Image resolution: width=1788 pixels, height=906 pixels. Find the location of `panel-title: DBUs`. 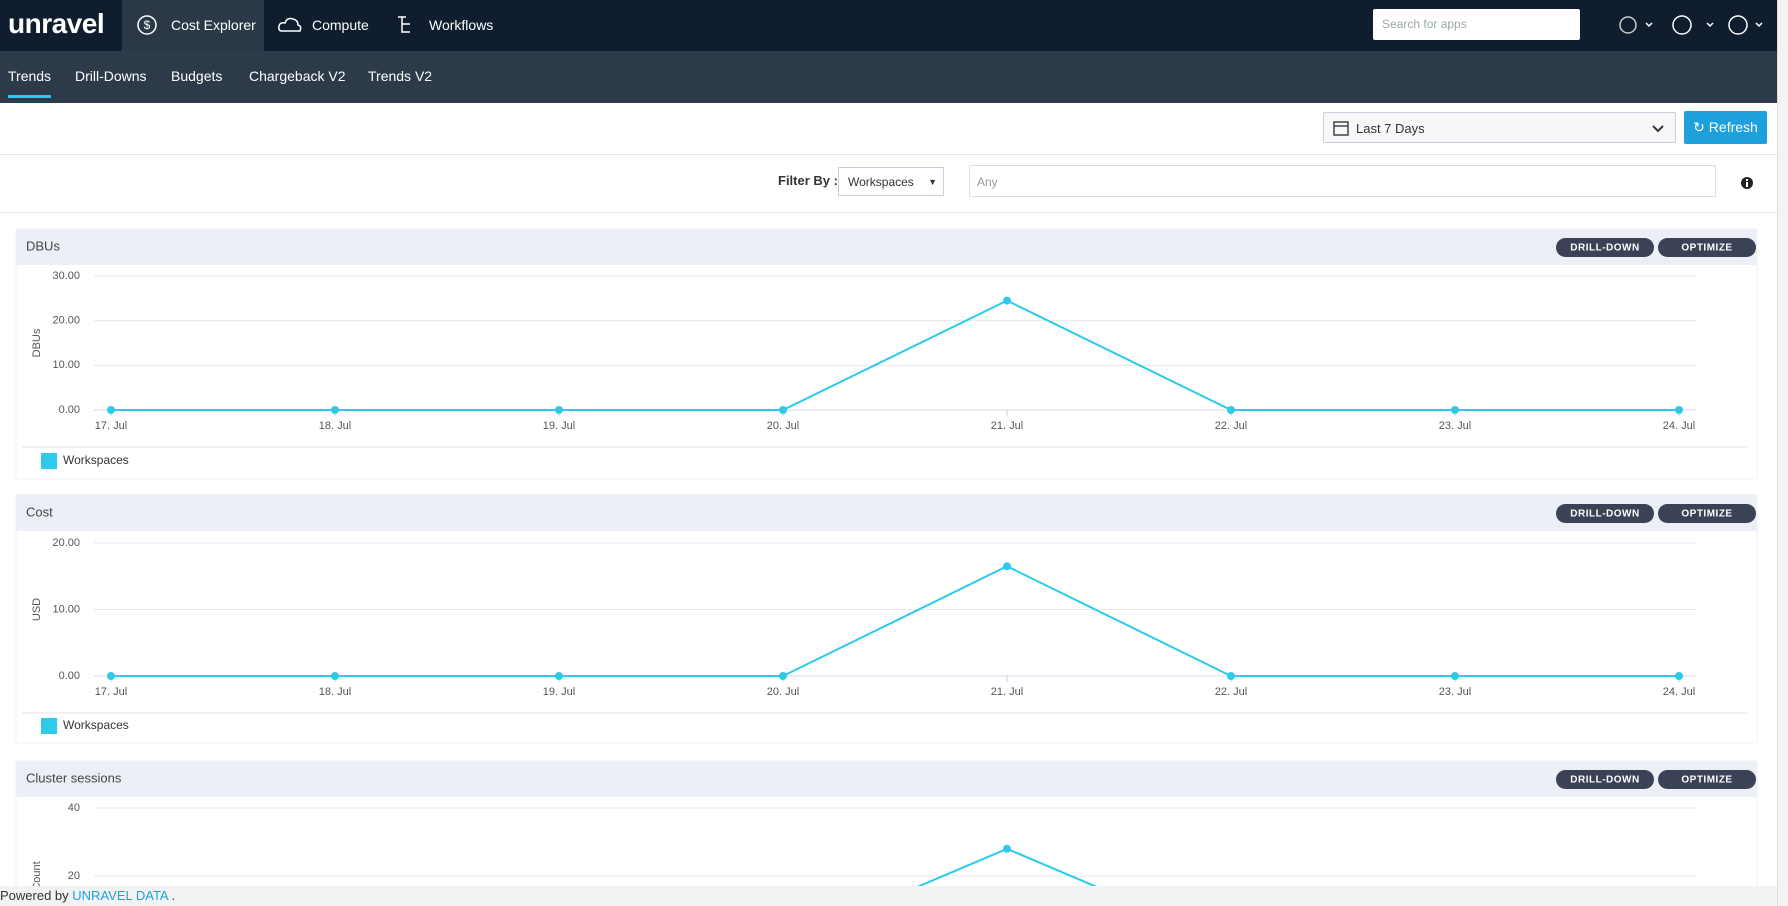

panel-title: DBUs is located at coordinates (43, 245).